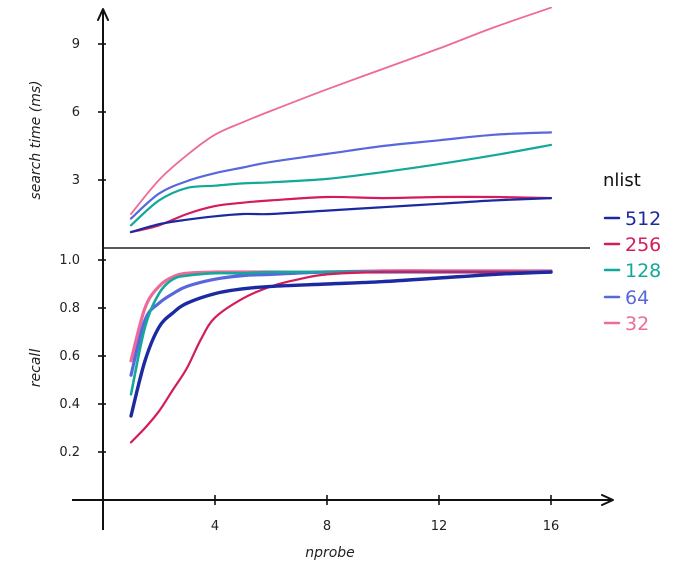 The image size is (700, 568). I want to click on legend-entry-64: 64, so click(626, 298).